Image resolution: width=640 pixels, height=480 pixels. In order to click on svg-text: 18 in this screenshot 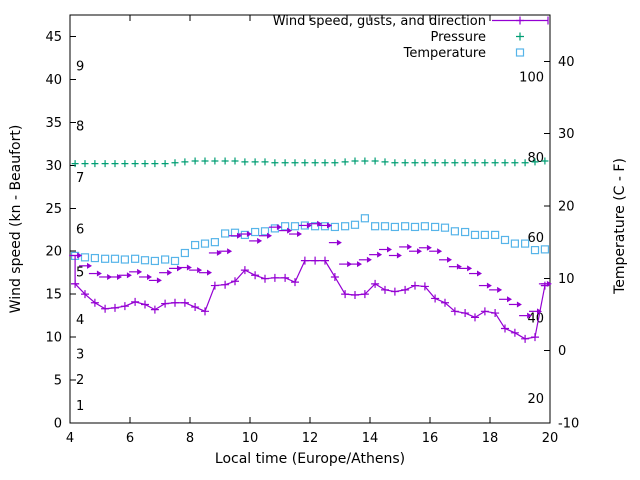, I will do `click(490, 438)`.